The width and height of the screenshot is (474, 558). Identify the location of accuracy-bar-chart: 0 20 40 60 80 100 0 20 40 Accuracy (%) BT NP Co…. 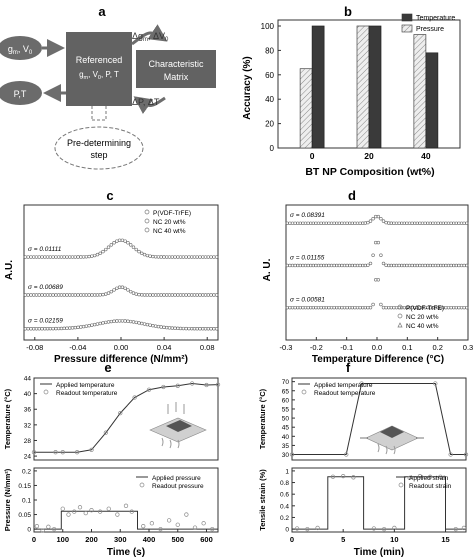
(351, 95).